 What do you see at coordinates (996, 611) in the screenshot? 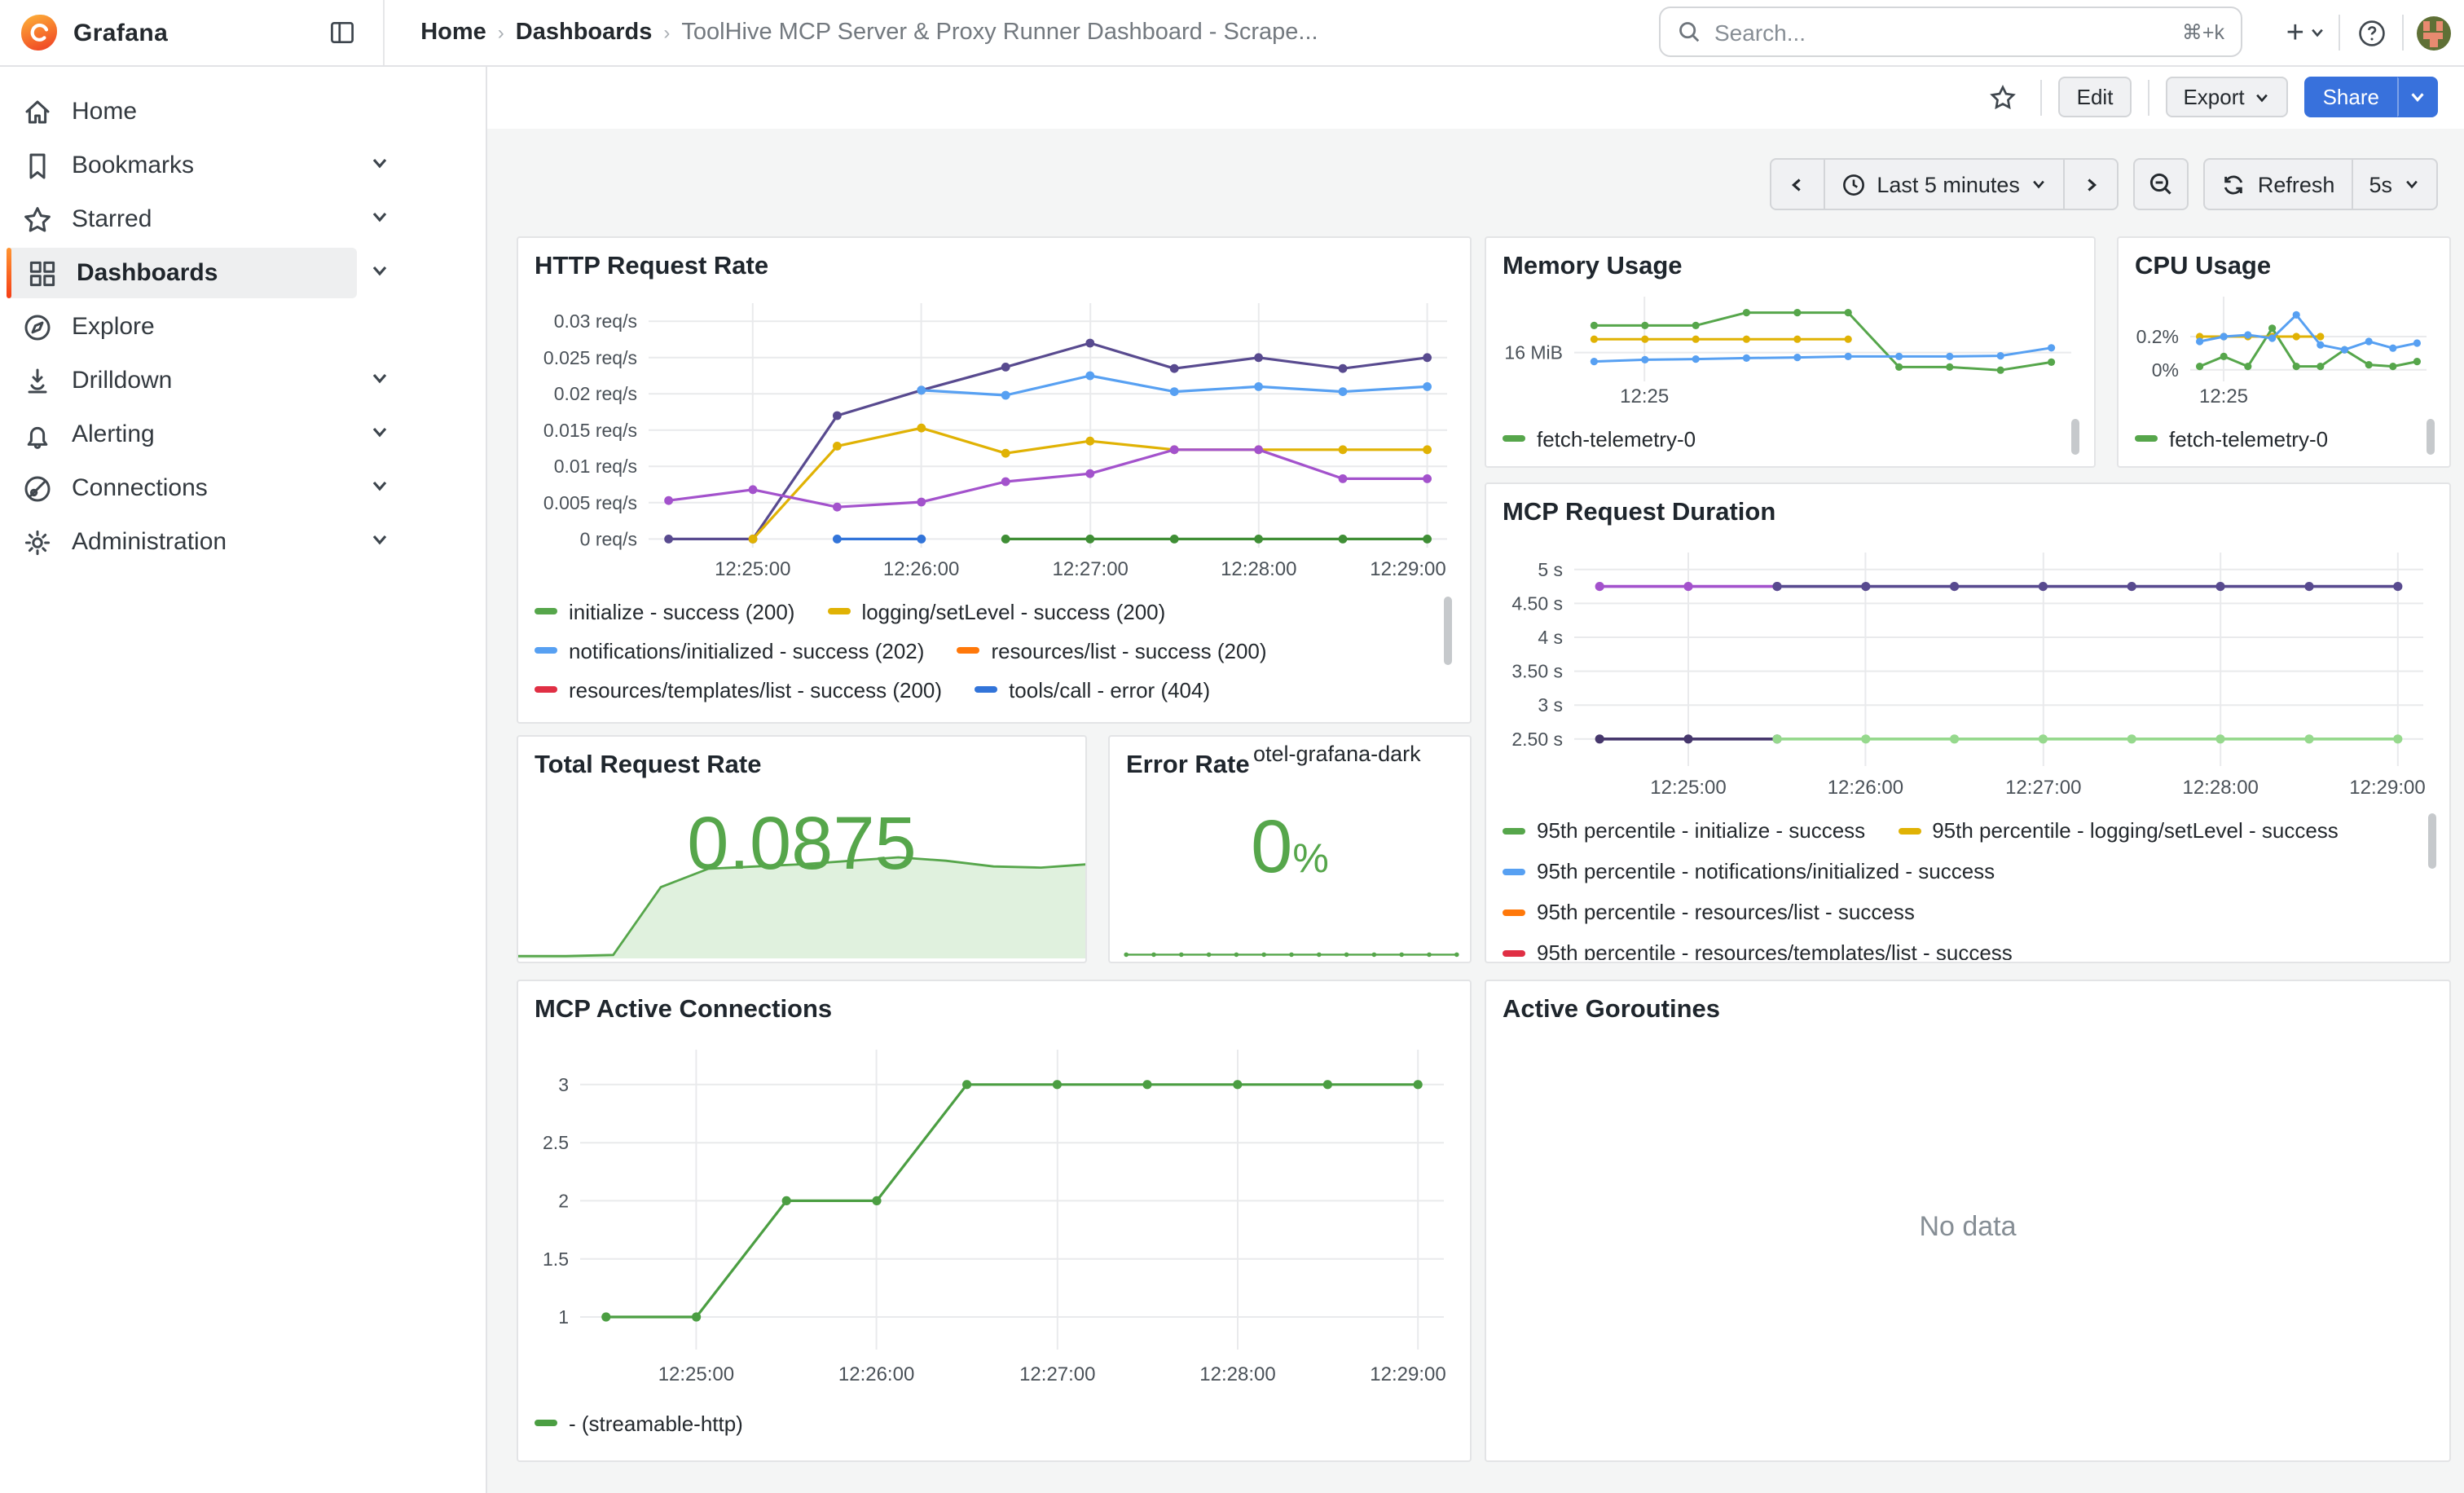
I see `legend-item: logging/setLevel - success (200)` at bounding box center [996, 611].